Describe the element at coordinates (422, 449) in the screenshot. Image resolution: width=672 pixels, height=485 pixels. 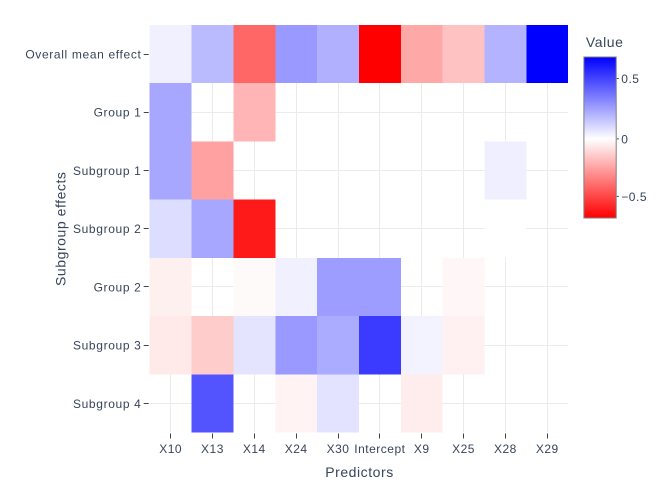
I see `svg-text: X9` at that location.